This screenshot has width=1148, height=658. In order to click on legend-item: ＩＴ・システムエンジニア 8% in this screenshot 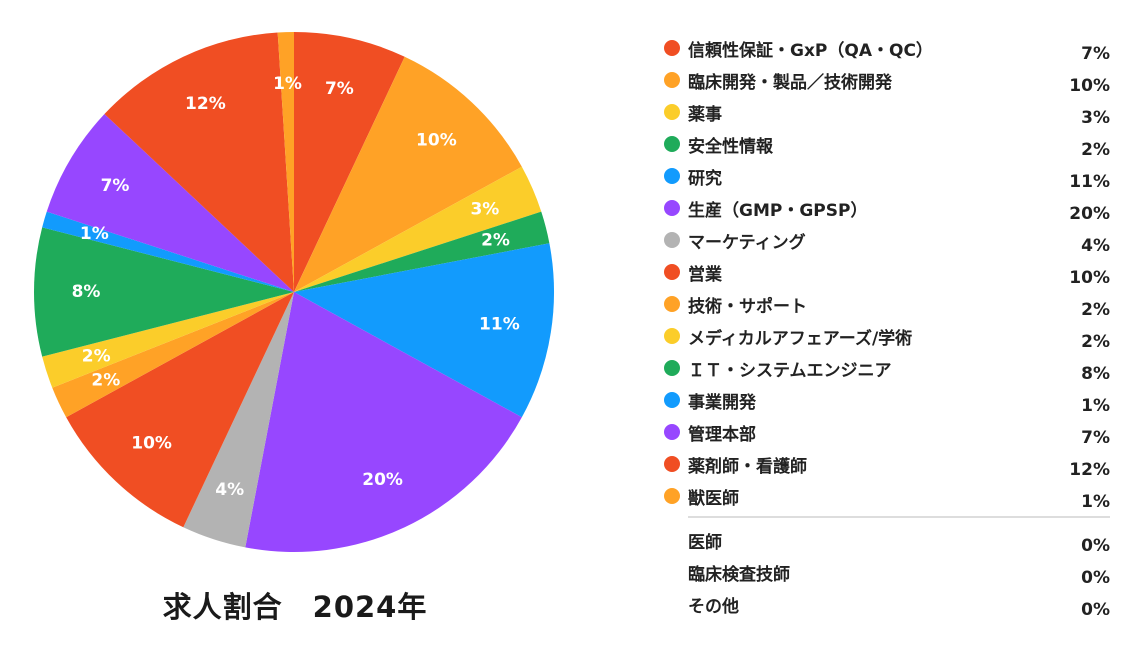, I will do `click(887, 370)`.